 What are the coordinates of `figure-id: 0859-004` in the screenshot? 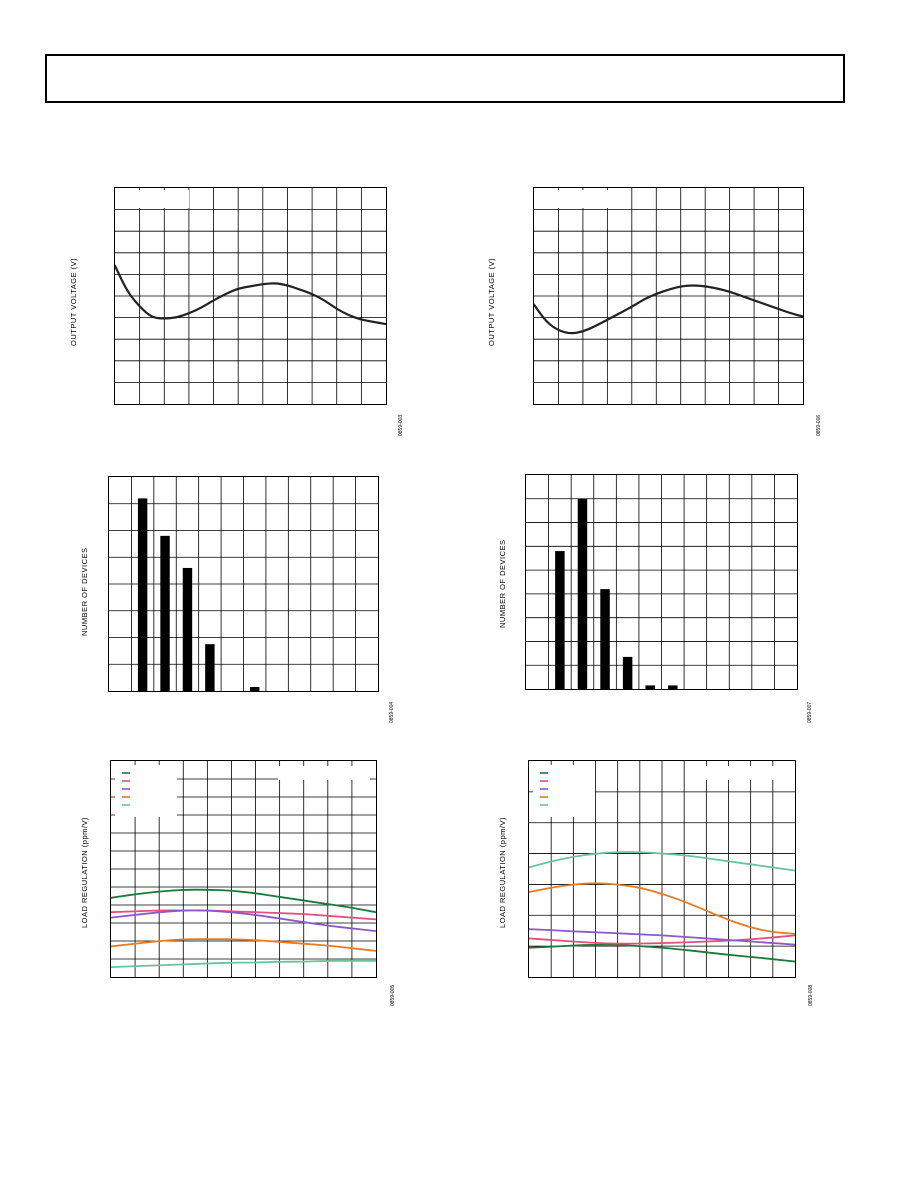 It's located at (392, 712).